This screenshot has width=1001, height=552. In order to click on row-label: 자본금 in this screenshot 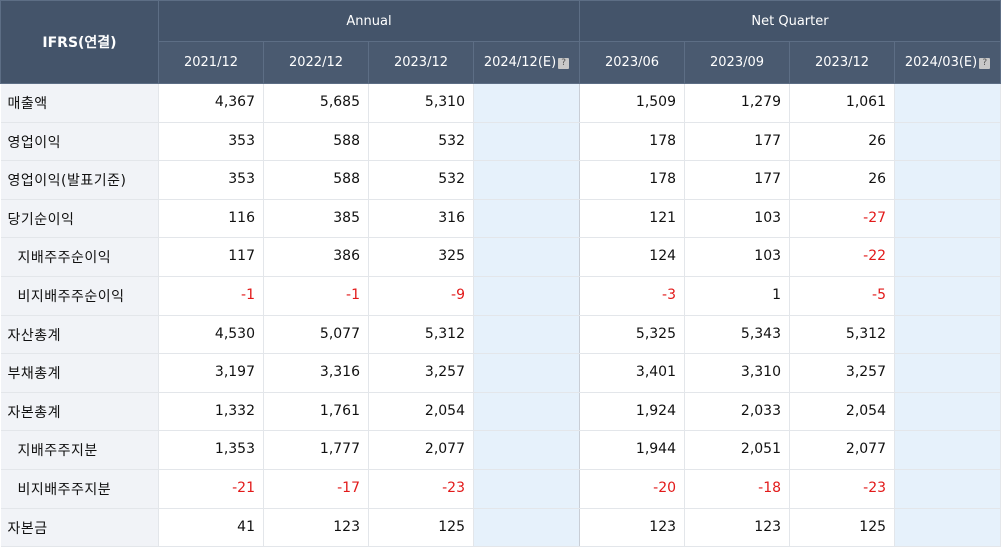, I will do `click(79, 528)`.